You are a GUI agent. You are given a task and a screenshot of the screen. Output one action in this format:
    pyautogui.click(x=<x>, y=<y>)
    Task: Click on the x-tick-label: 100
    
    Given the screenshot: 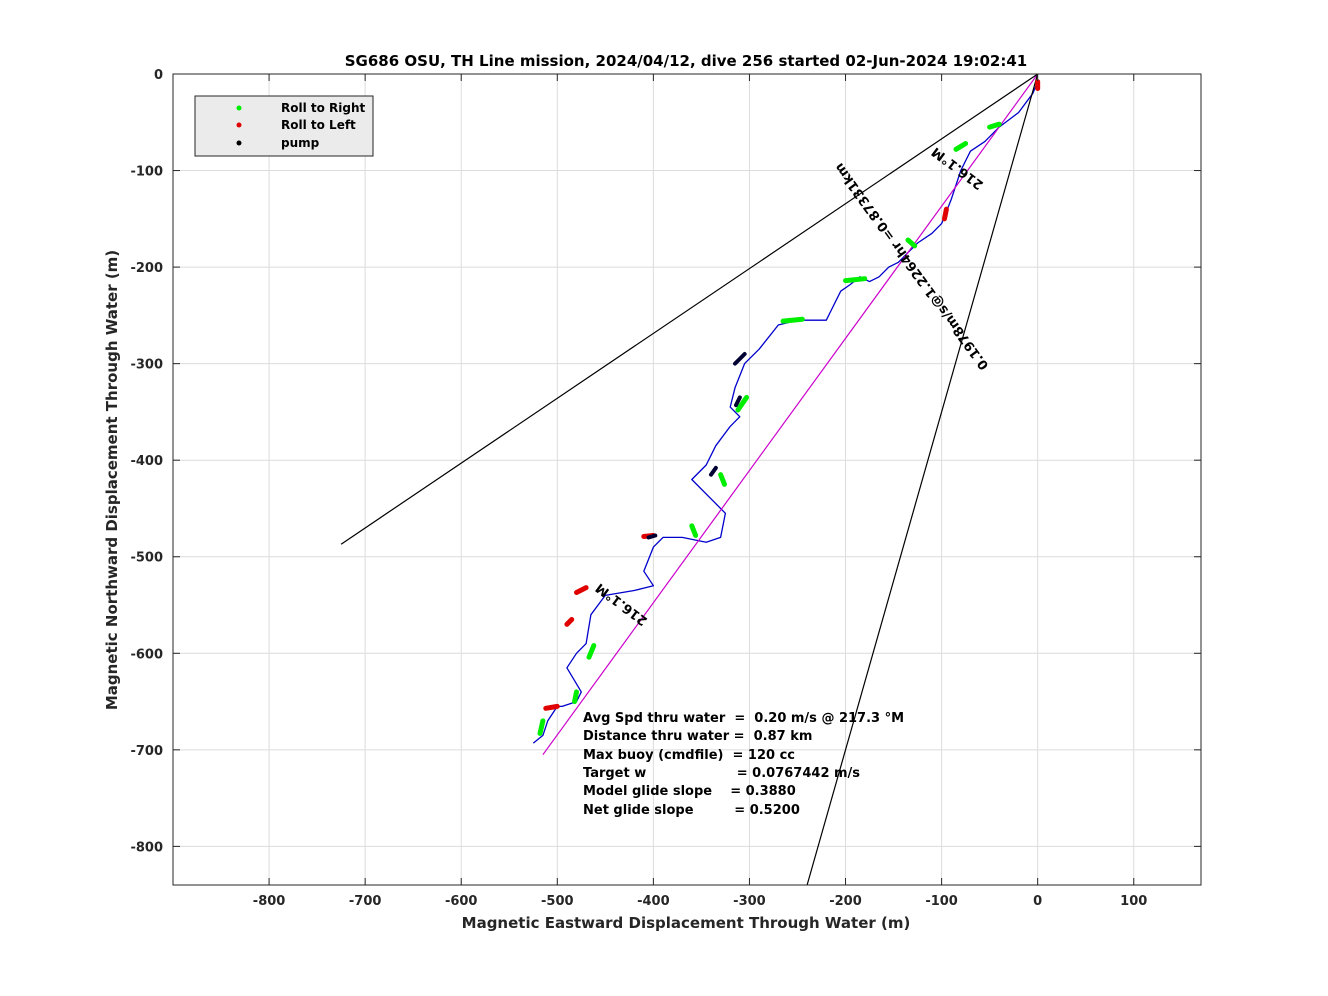 What is the action you would take?
    pyautogui.click(x=1133, y=901)
    